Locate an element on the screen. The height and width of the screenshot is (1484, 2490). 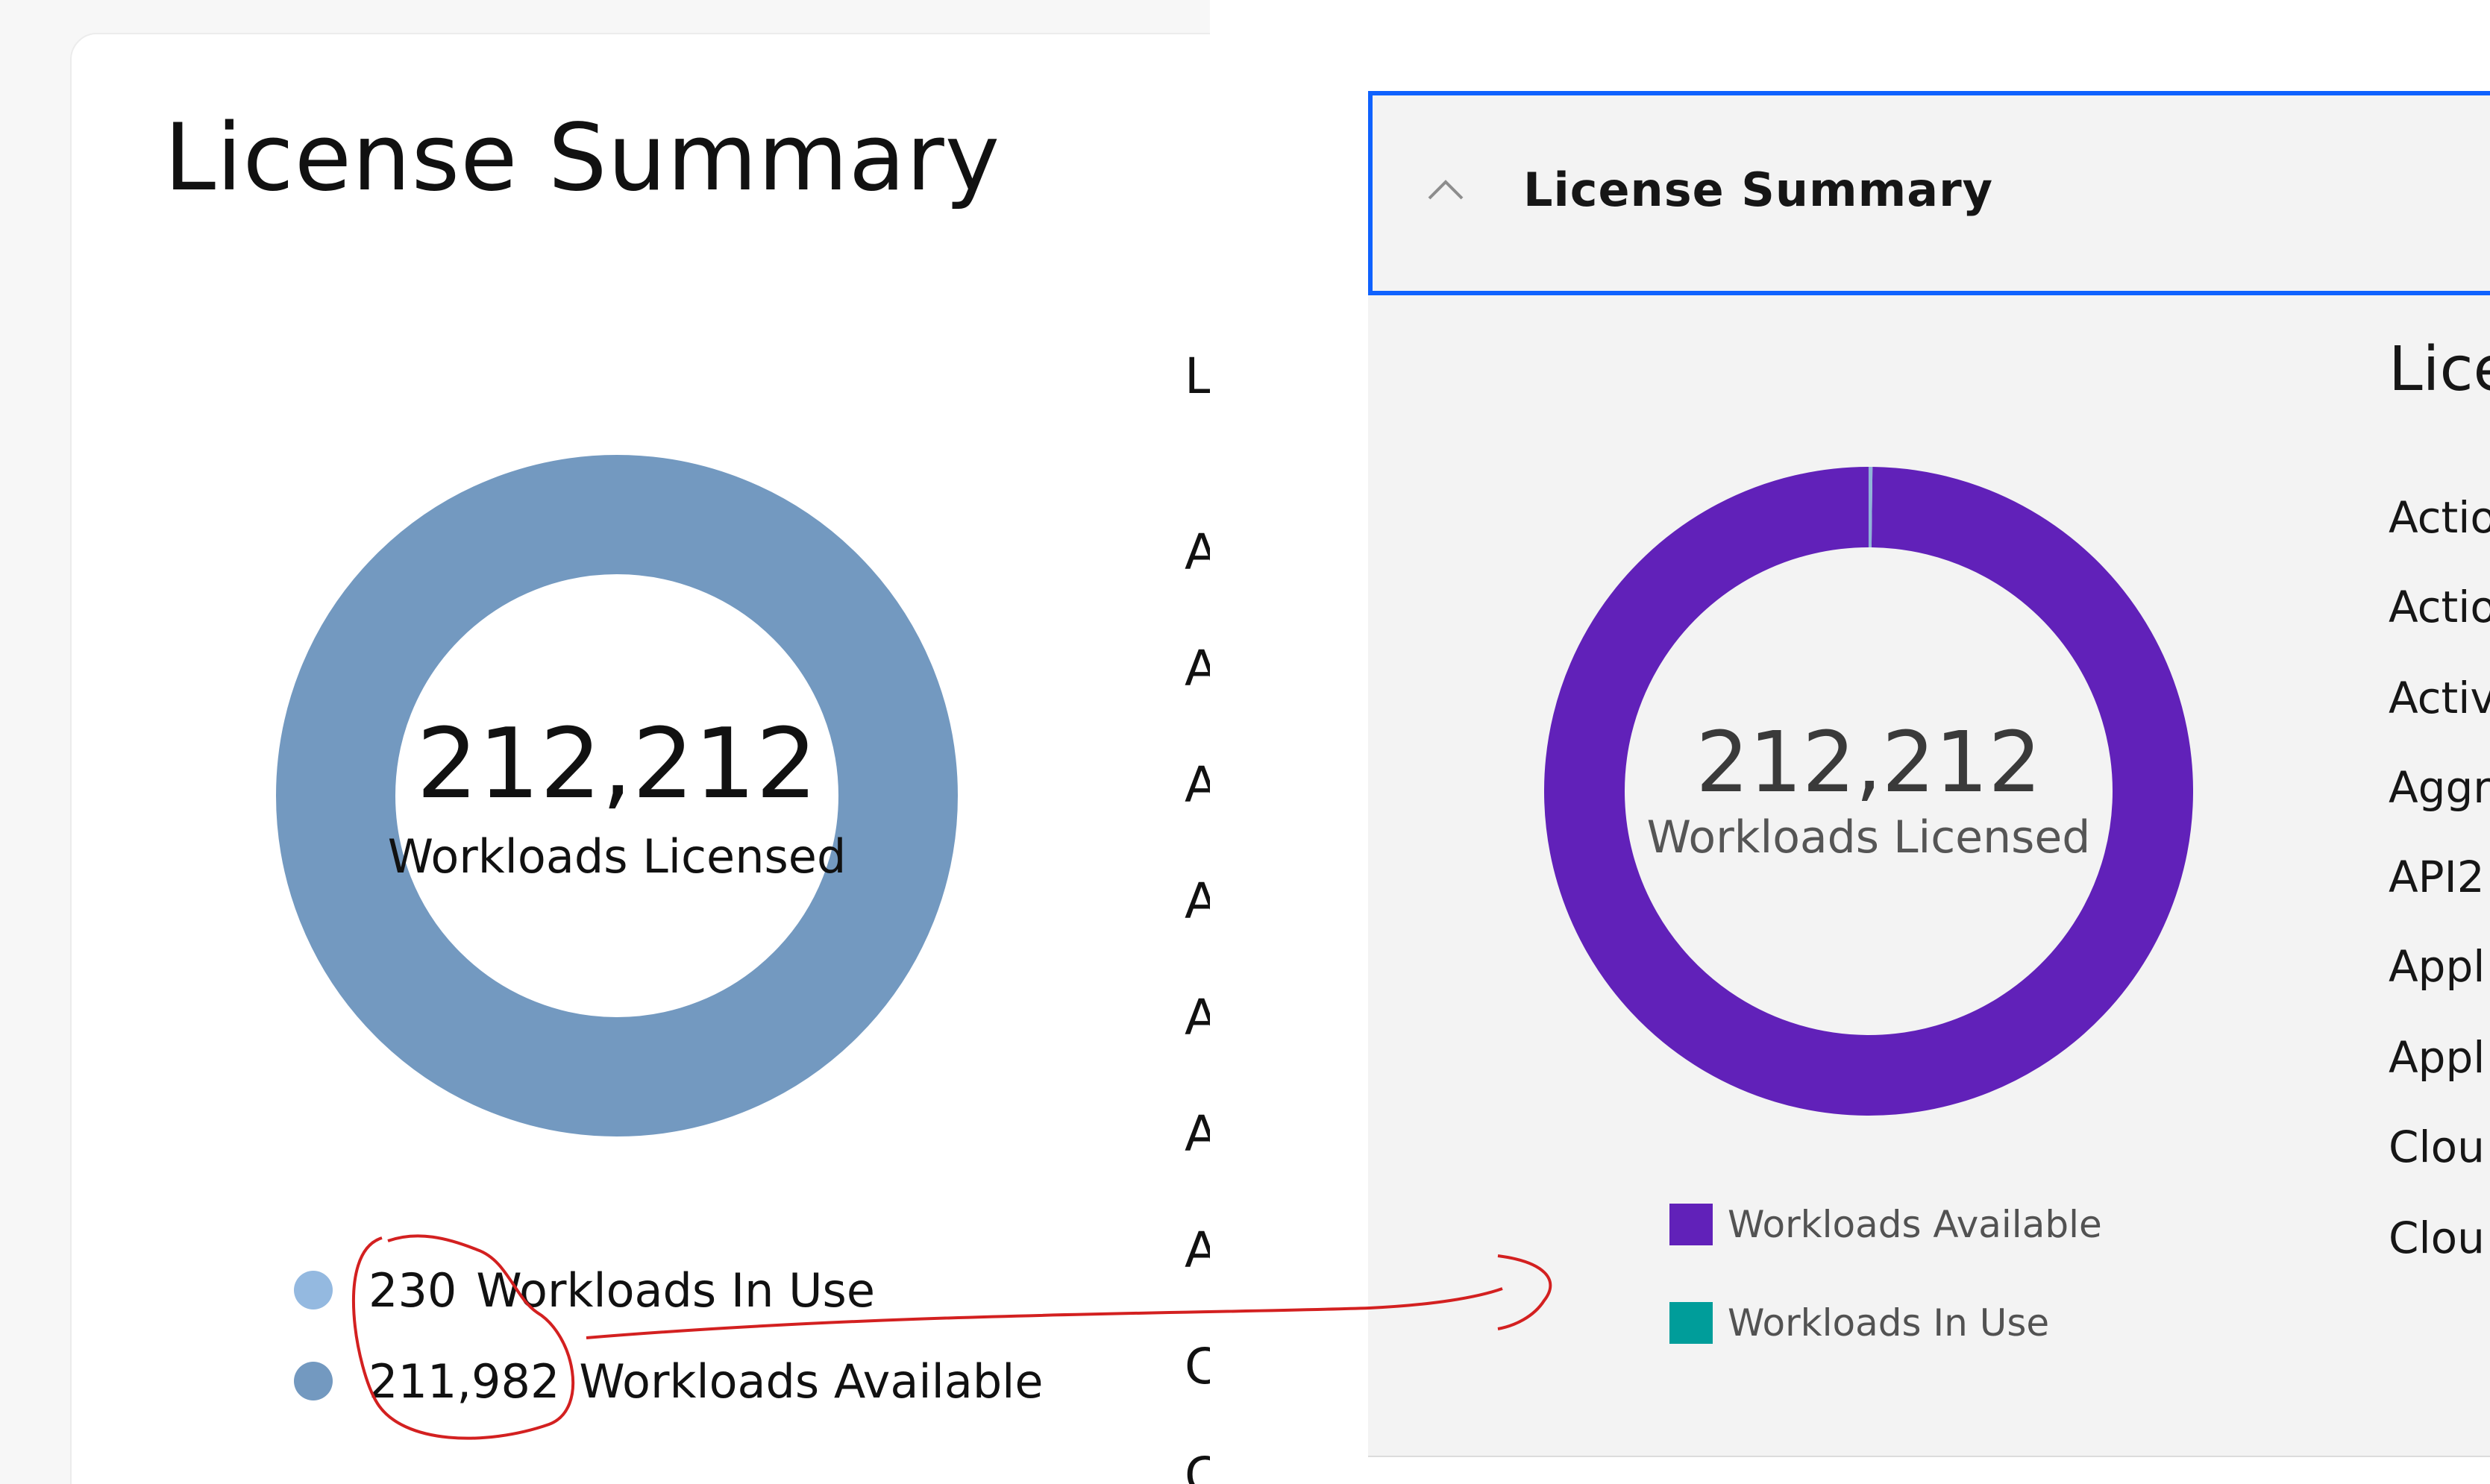
left-legend-in-use: 230 Workloads In Use is located at coordinates (584, 1290).